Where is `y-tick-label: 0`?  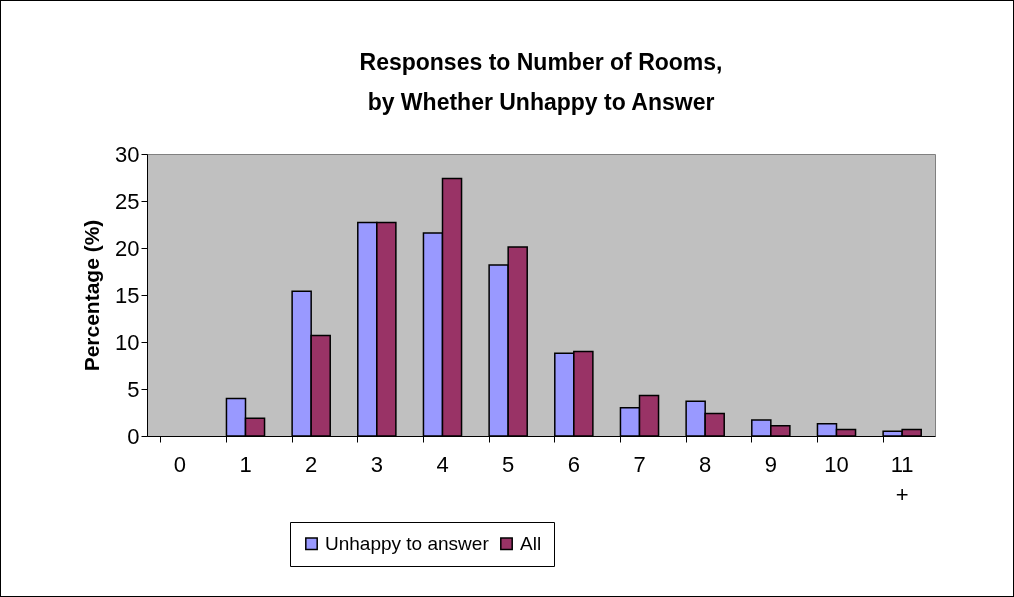
y-tick-label: 0 is located at coordinates (133, 436).